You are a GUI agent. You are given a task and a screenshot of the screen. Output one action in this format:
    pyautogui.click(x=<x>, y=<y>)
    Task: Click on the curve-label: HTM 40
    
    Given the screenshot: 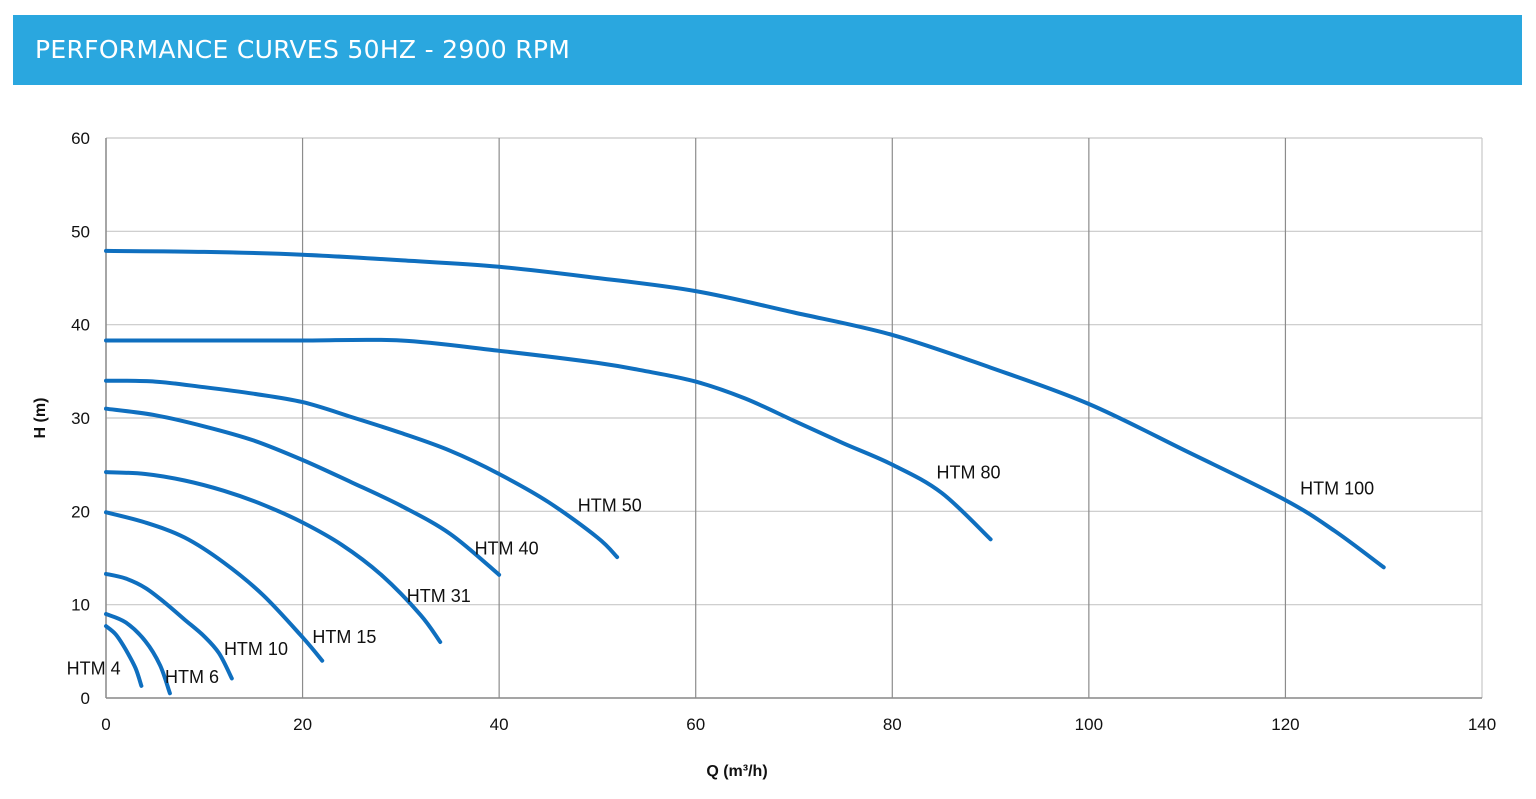 What is the action you would take?
    pyautogui.click(x=507, y=548)
    